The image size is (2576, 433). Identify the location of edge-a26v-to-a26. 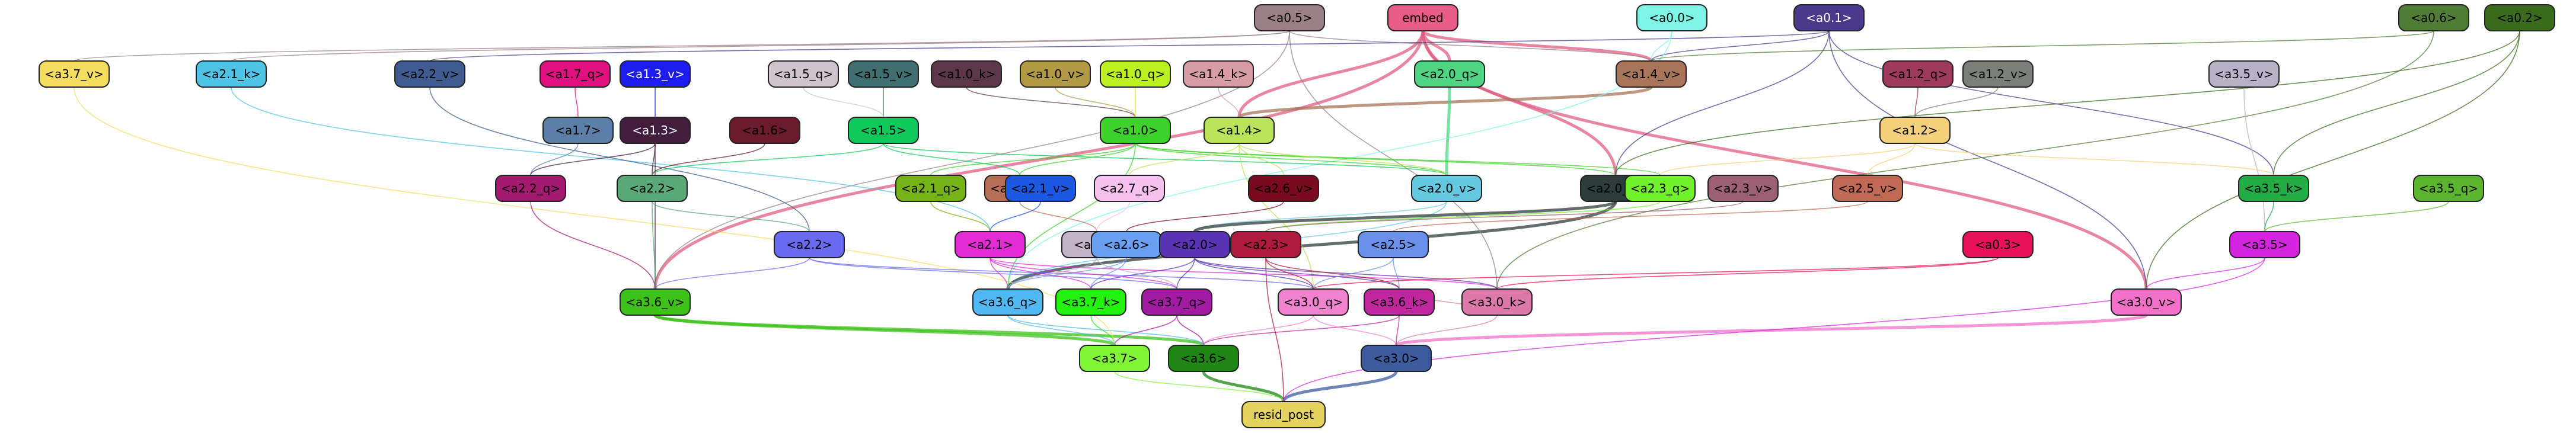
(1205, 216).